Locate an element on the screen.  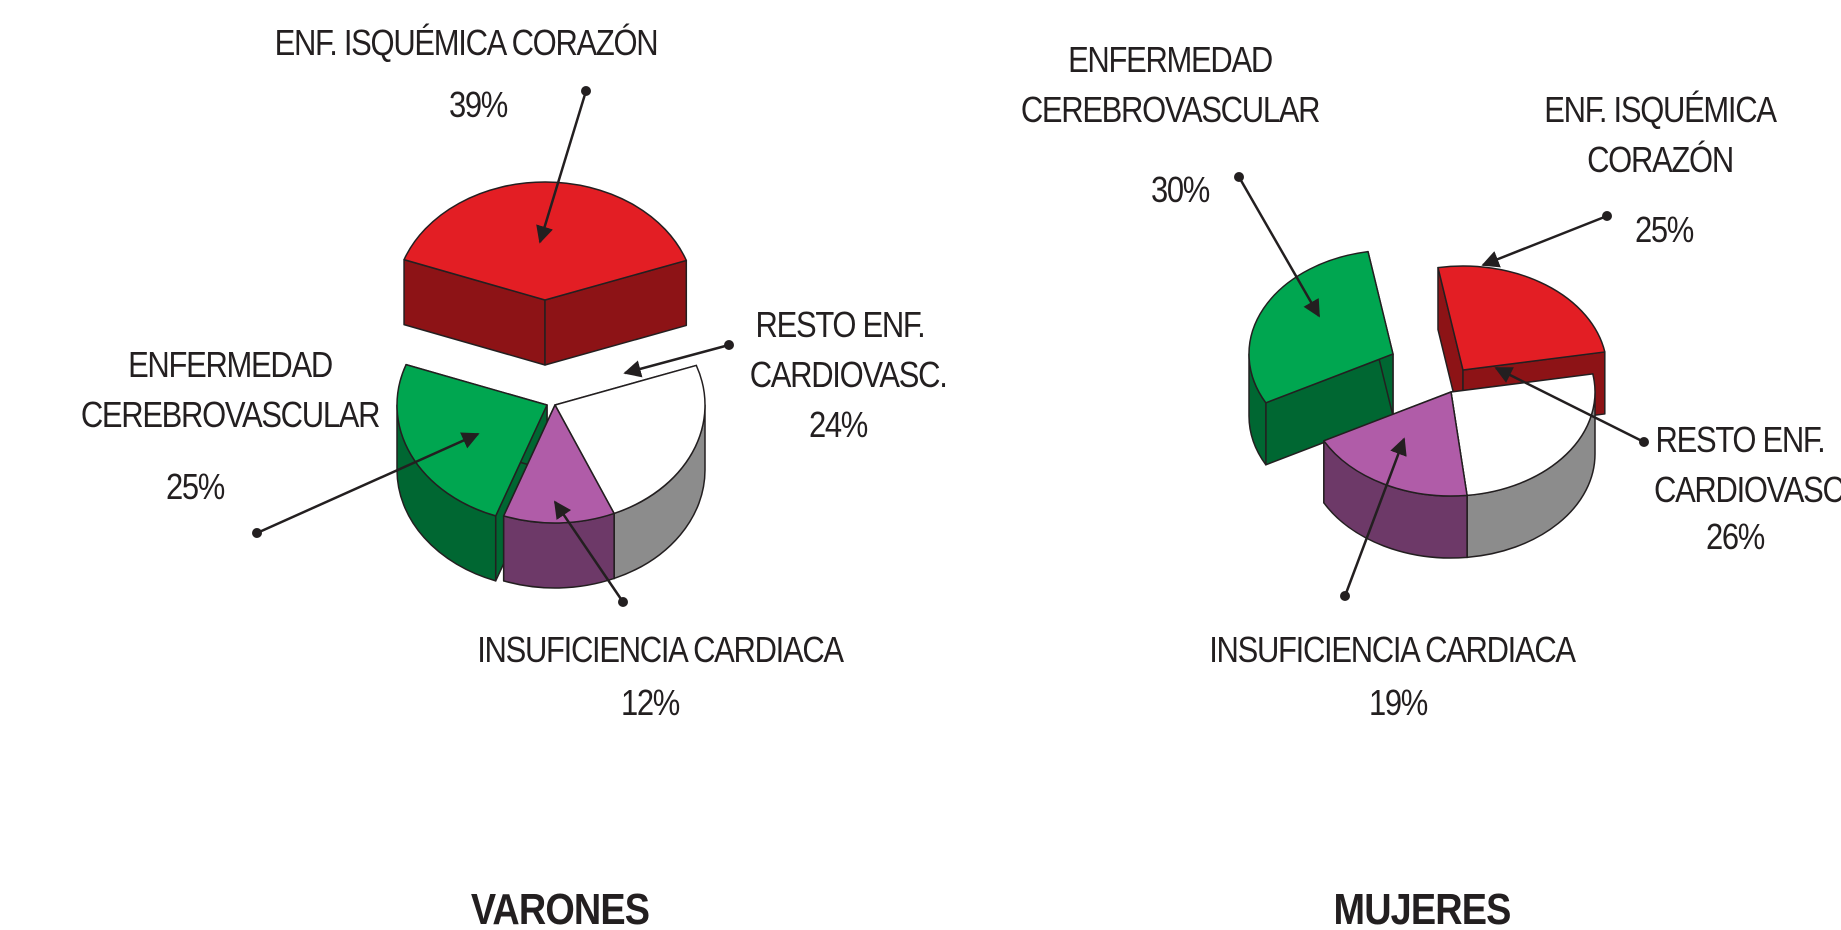
slice-side is located at coordinates (558, 550).